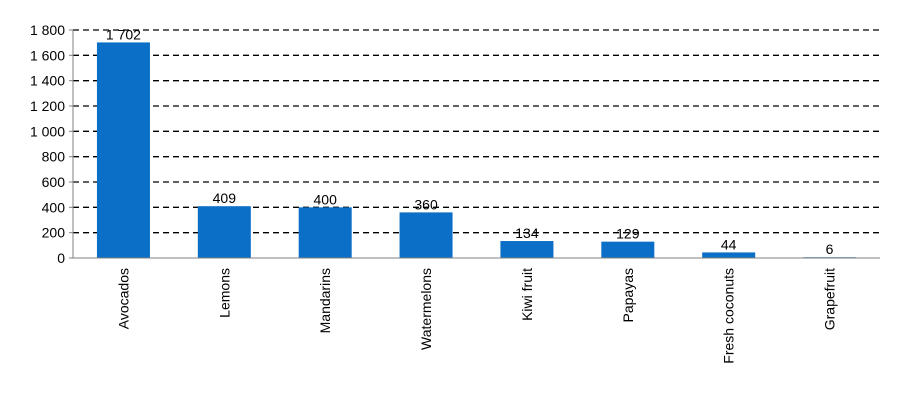  What do you see at coordinates (426, 309) in the screenshot?
I see `category-label: Watermelons` at bounding box center [426, 309].